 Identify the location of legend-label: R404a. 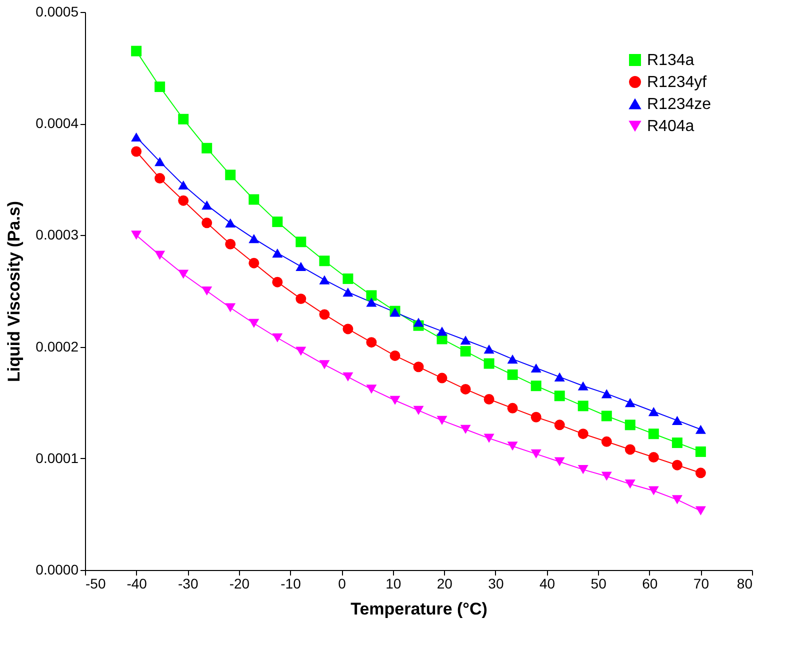
(670, 126).